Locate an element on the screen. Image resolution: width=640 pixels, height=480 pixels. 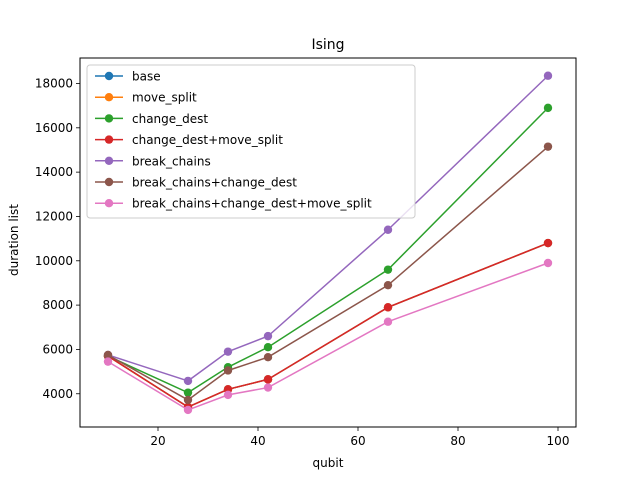
x-axis-label: qubit is located at coordinates (328, 463).